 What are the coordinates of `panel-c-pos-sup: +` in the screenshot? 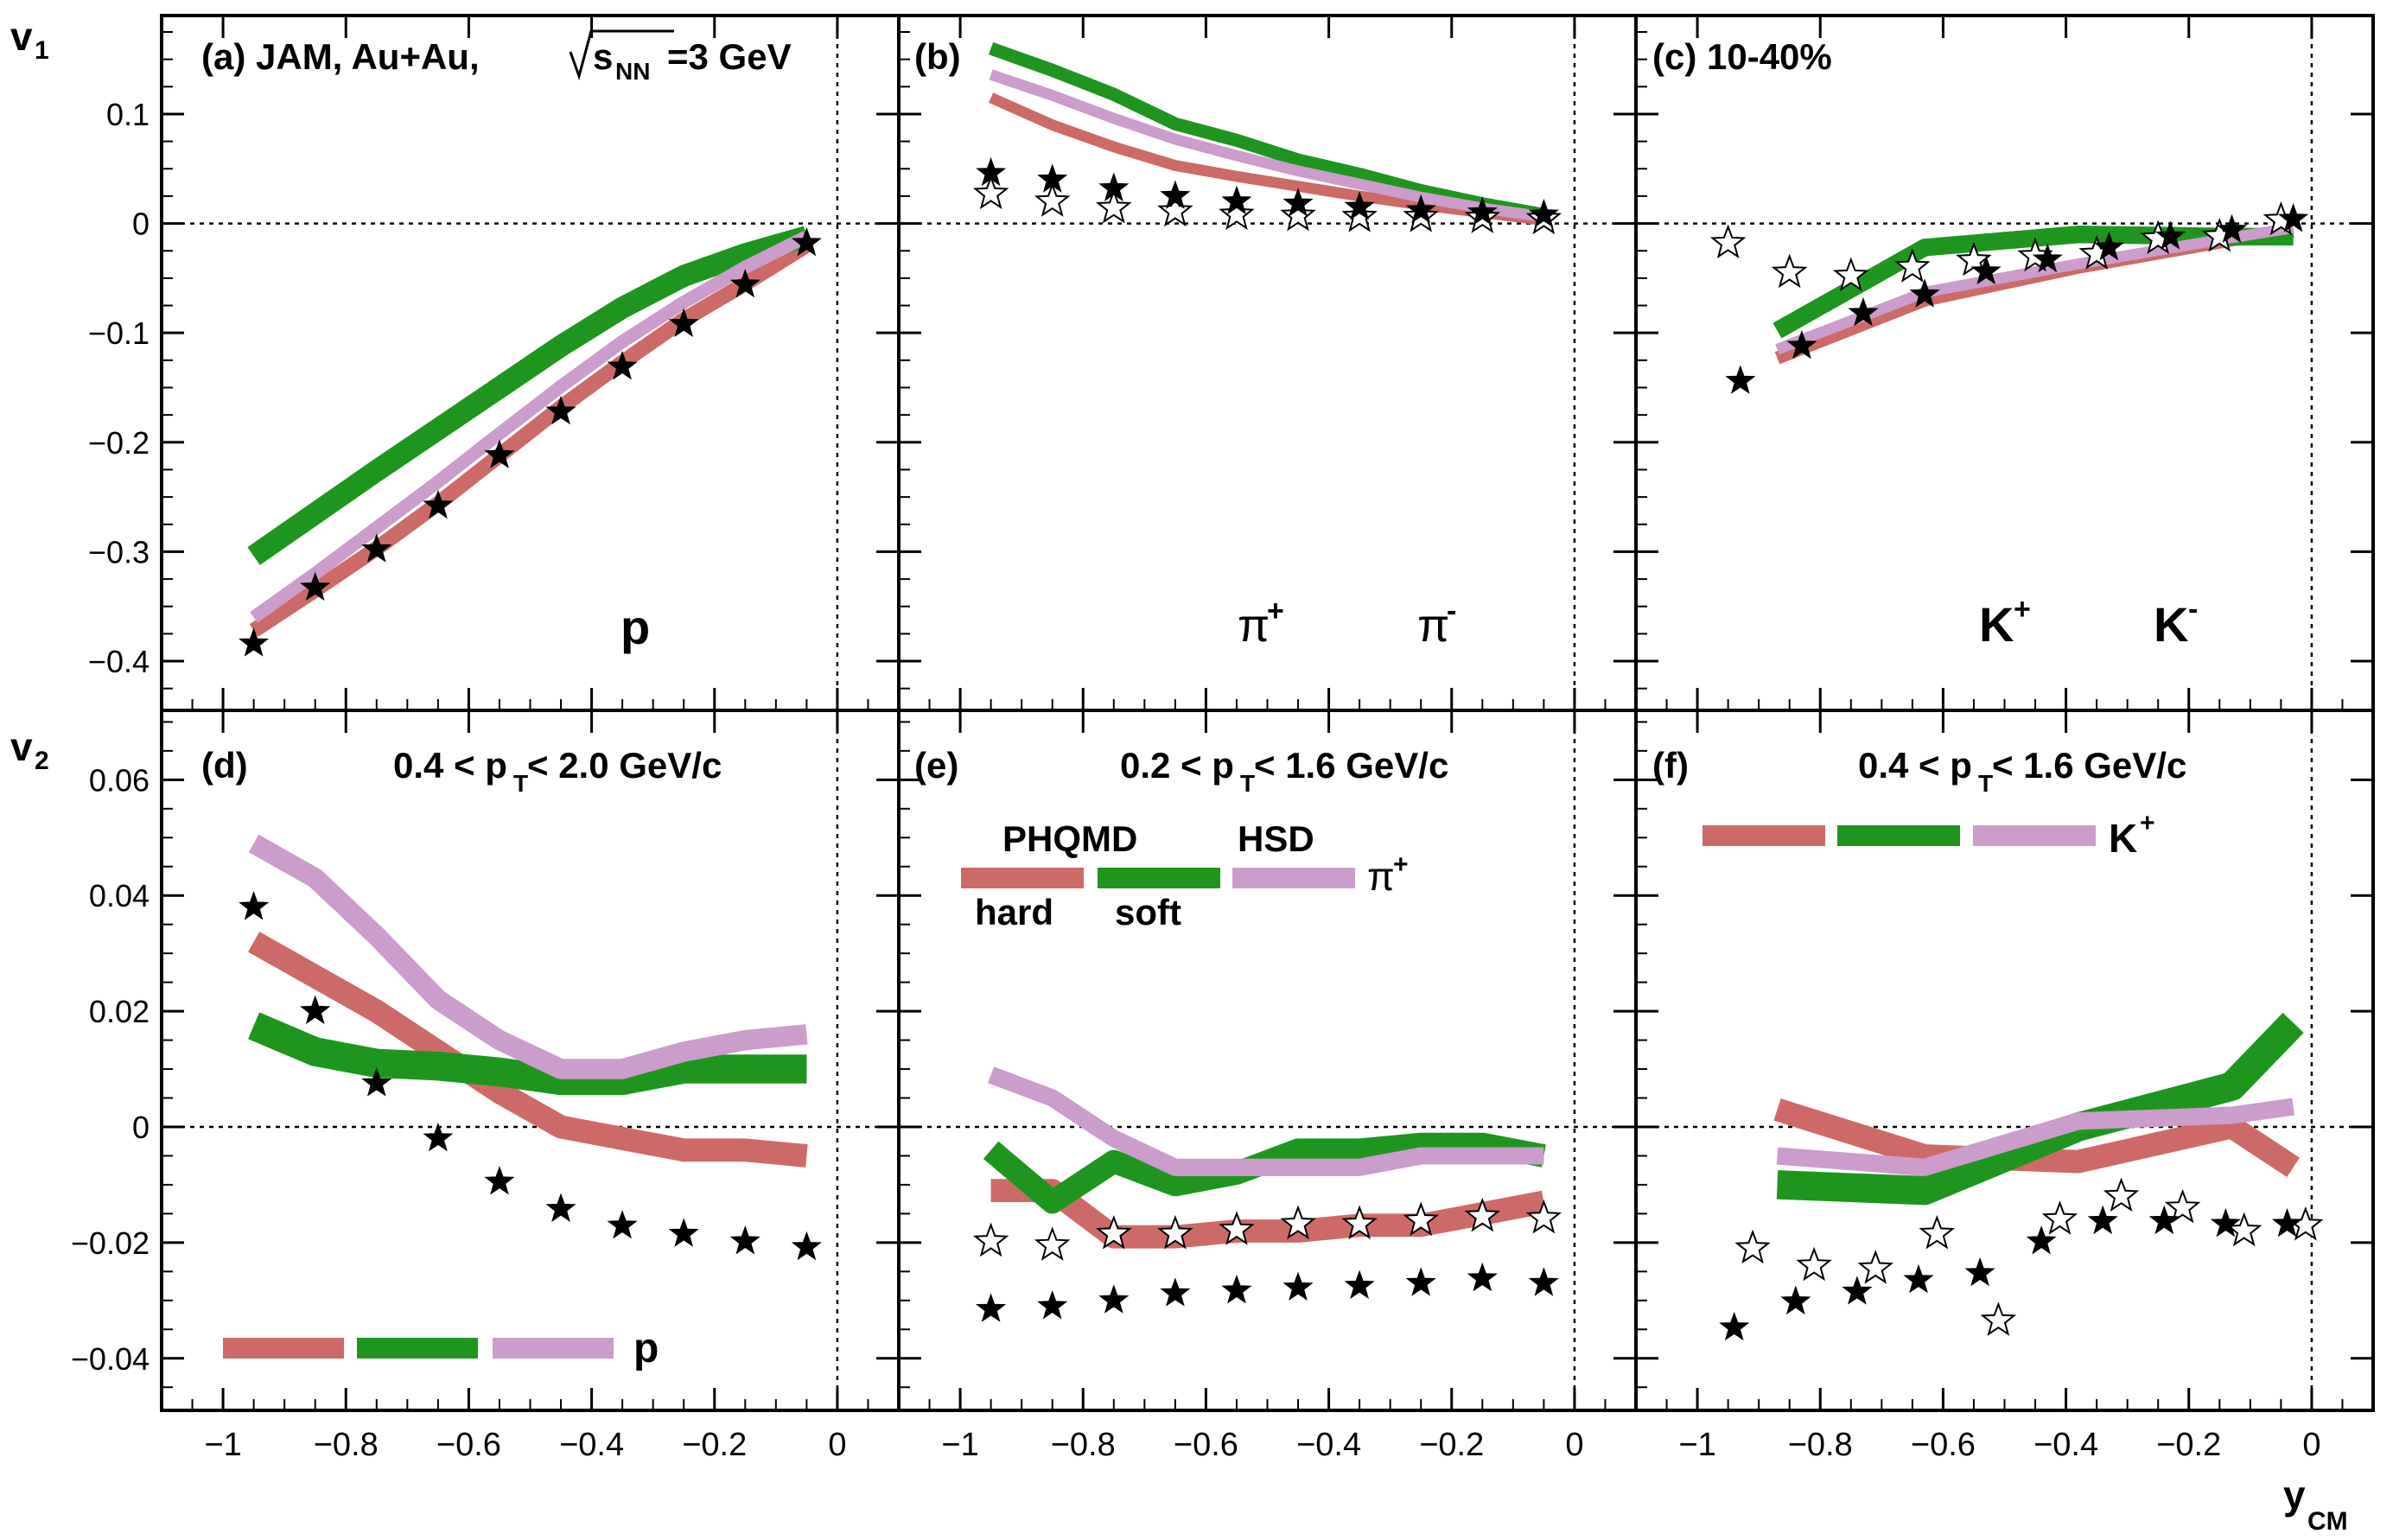 It's located at (2023, 609).